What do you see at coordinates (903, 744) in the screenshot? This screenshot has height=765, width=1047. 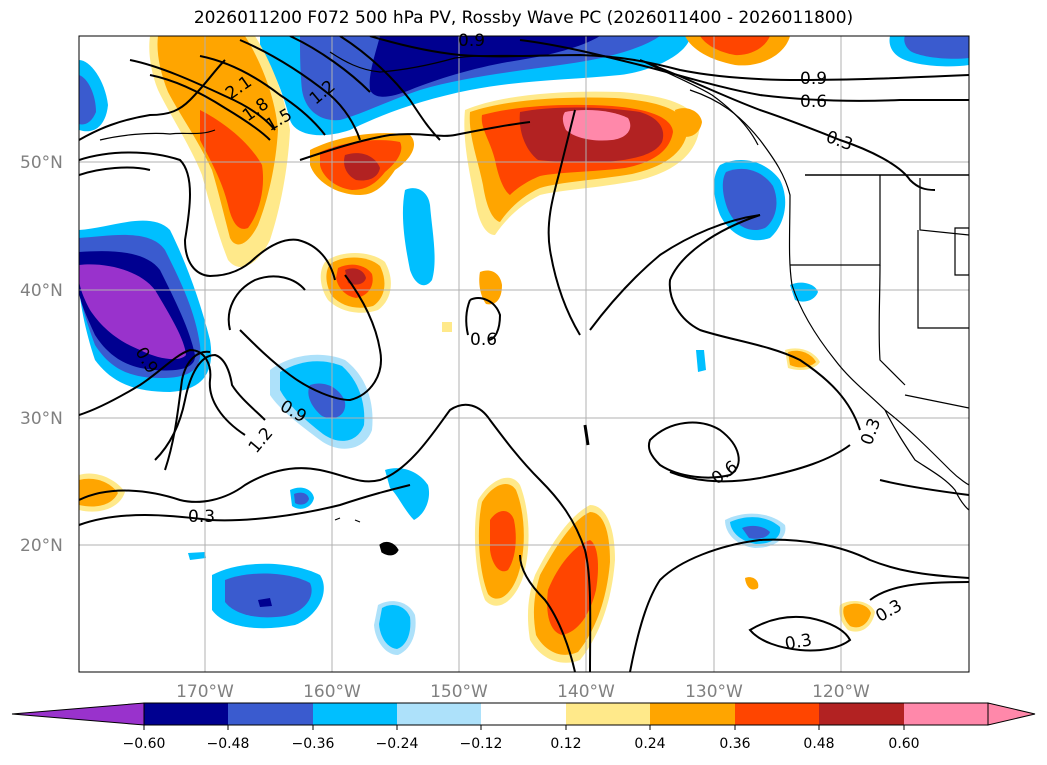 I see `colorbar-tick-label: 0.60` at bounding box center [903, 744].